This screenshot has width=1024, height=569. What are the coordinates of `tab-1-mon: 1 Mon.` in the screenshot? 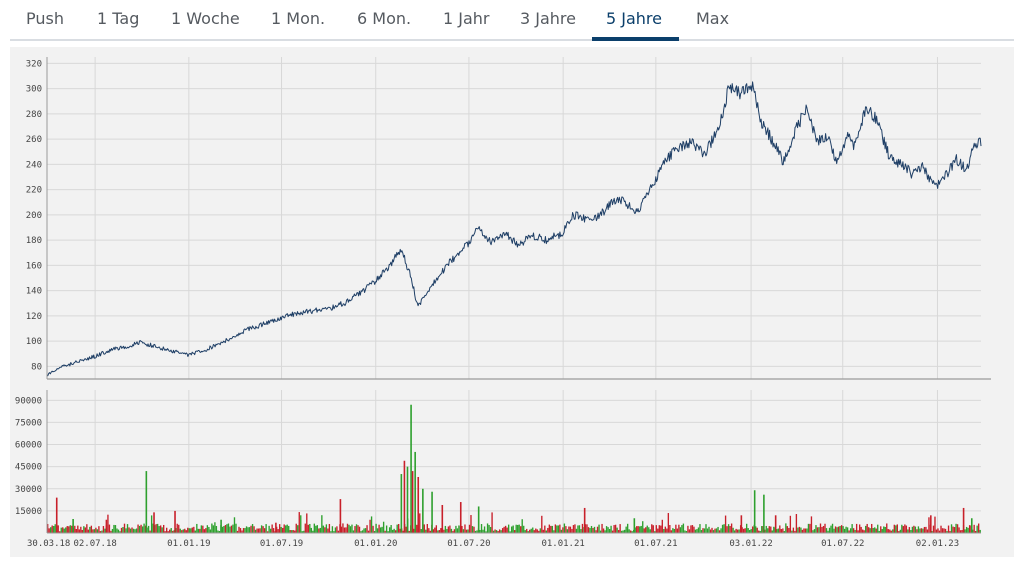 It's located at (298, 18).